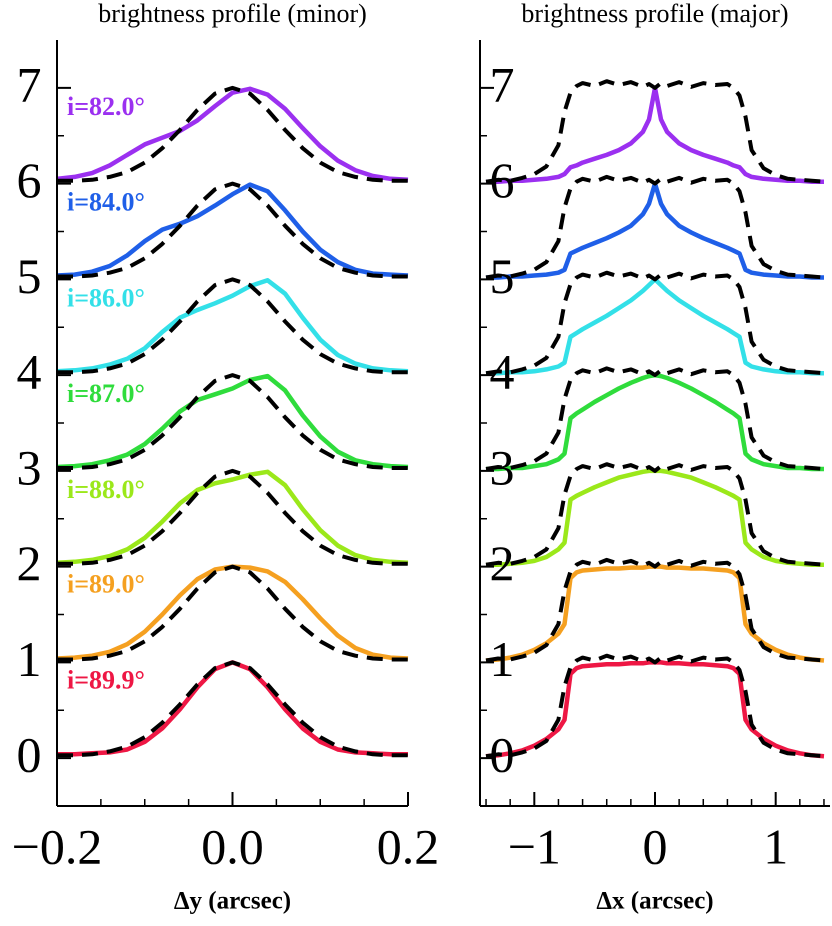  What do you see at coordinates (775, 846) in the screenshot?
I see `x-tick-label: 1` at bounding box center [775, 846].